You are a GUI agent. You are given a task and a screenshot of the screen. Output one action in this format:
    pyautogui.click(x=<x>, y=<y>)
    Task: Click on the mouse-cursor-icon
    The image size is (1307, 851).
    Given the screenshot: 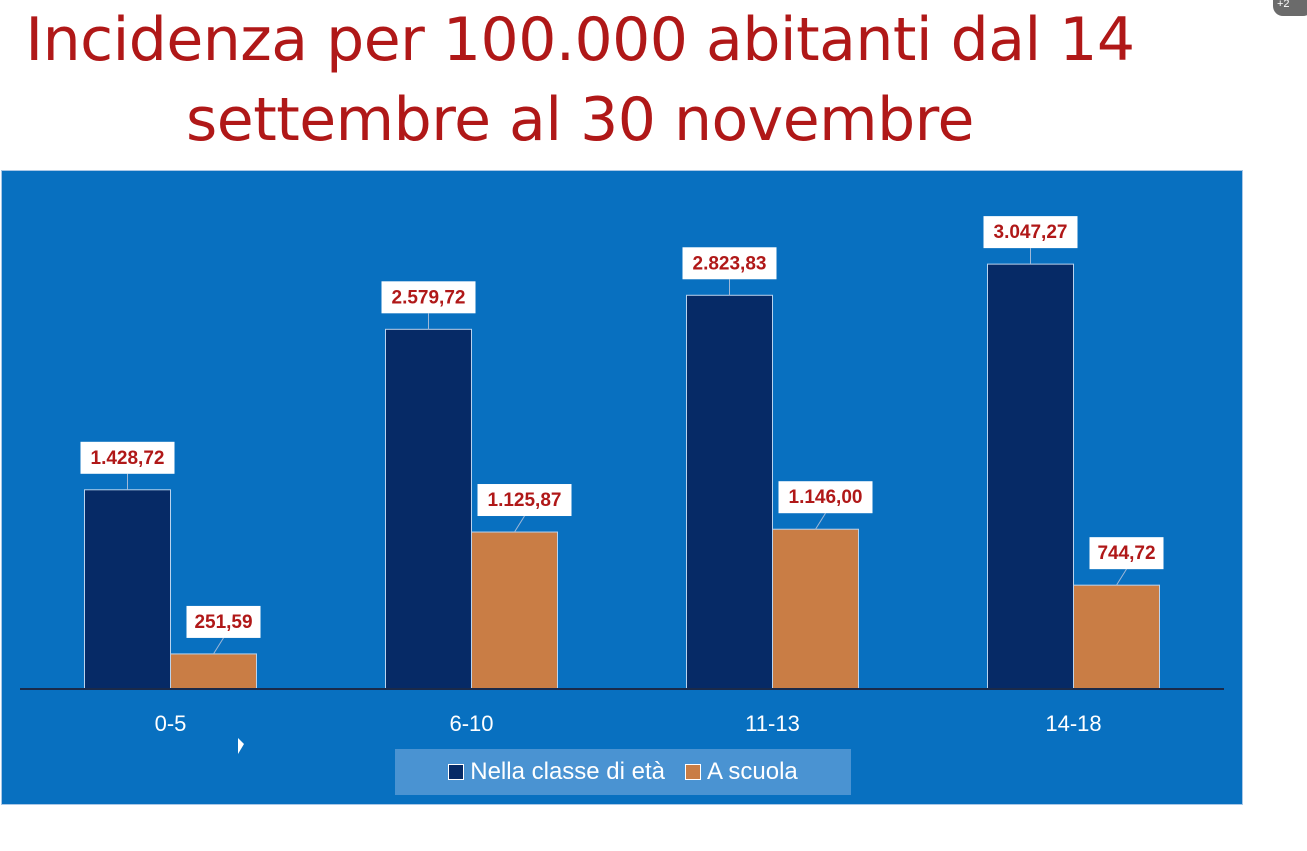 What is the action you would take?
    pyautogui.click(x=241, y=746)
    